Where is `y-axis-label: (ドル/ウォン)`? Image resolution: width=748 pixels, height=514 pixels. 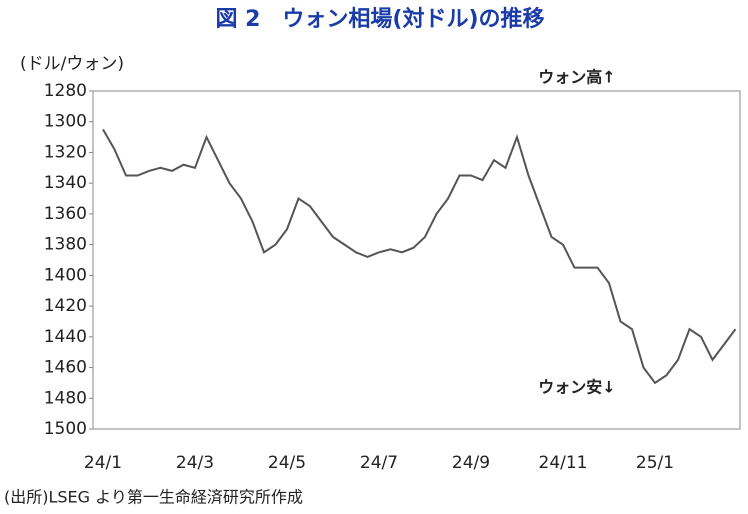 y-axis-label: (ドル/ウォン) is located at coordinates (72, 64).